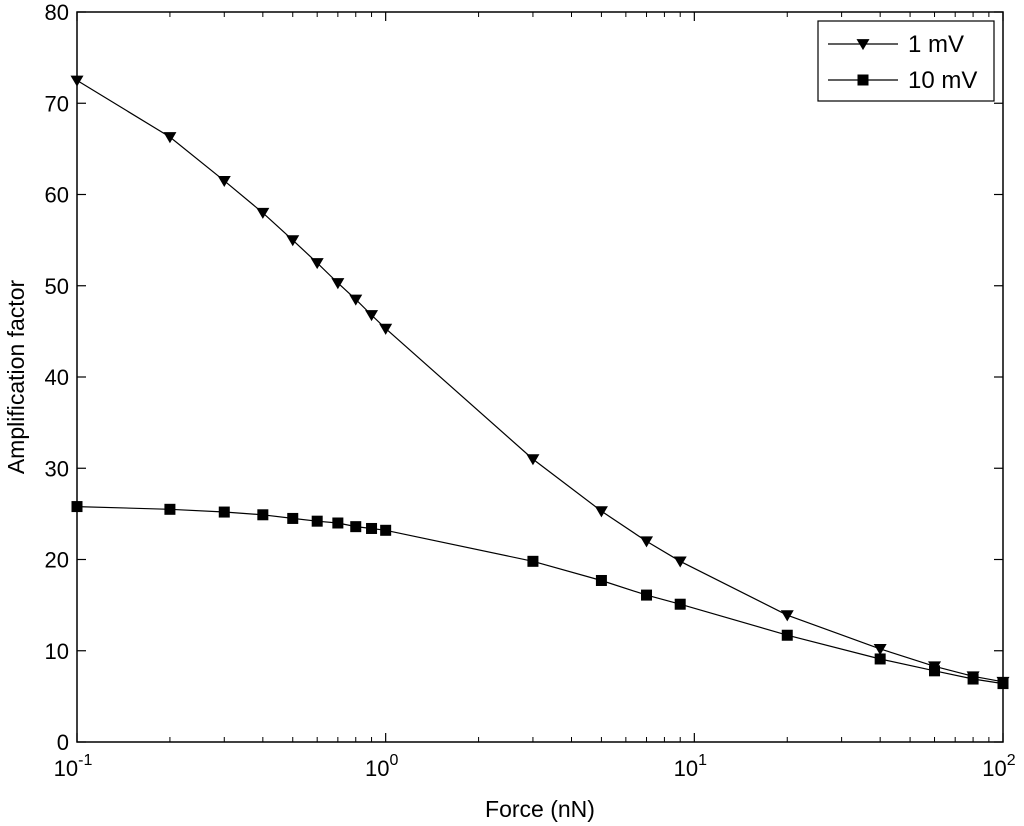 The width and height of the screenshot is (1024, 826). What do you see at coordinates (57, 195) in the screenshot?
I see `y-tick-label: 60` at bounding box center [57, 195].